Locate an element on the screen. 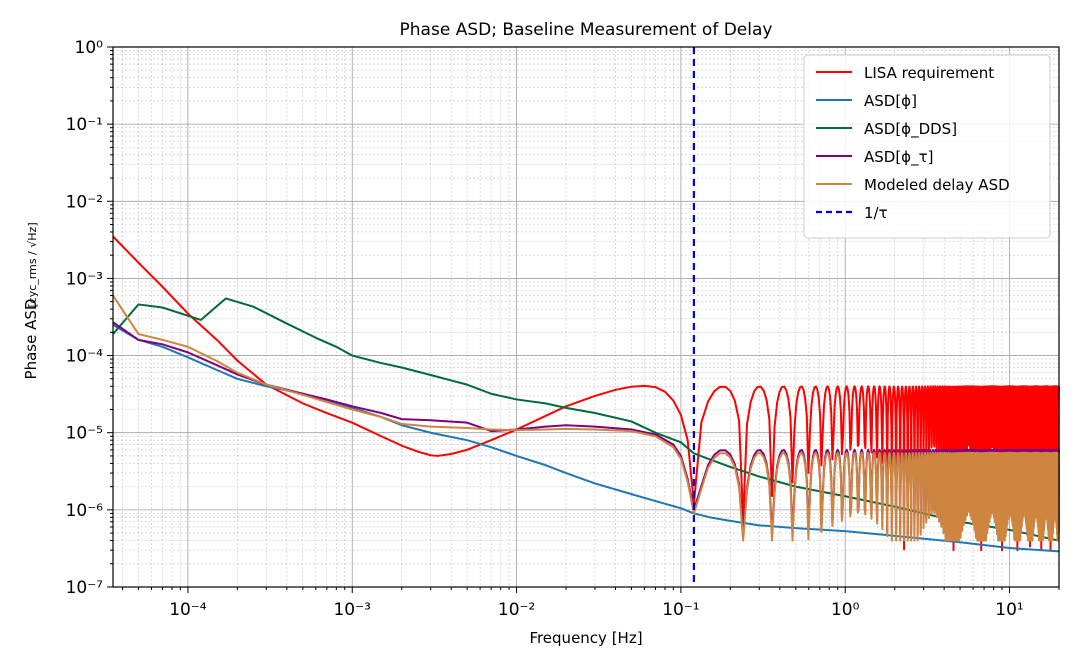 This screenshot has width=1079, height=667. legend-label: ASD[ϕ_τ] is located at coordinates (898, 157).